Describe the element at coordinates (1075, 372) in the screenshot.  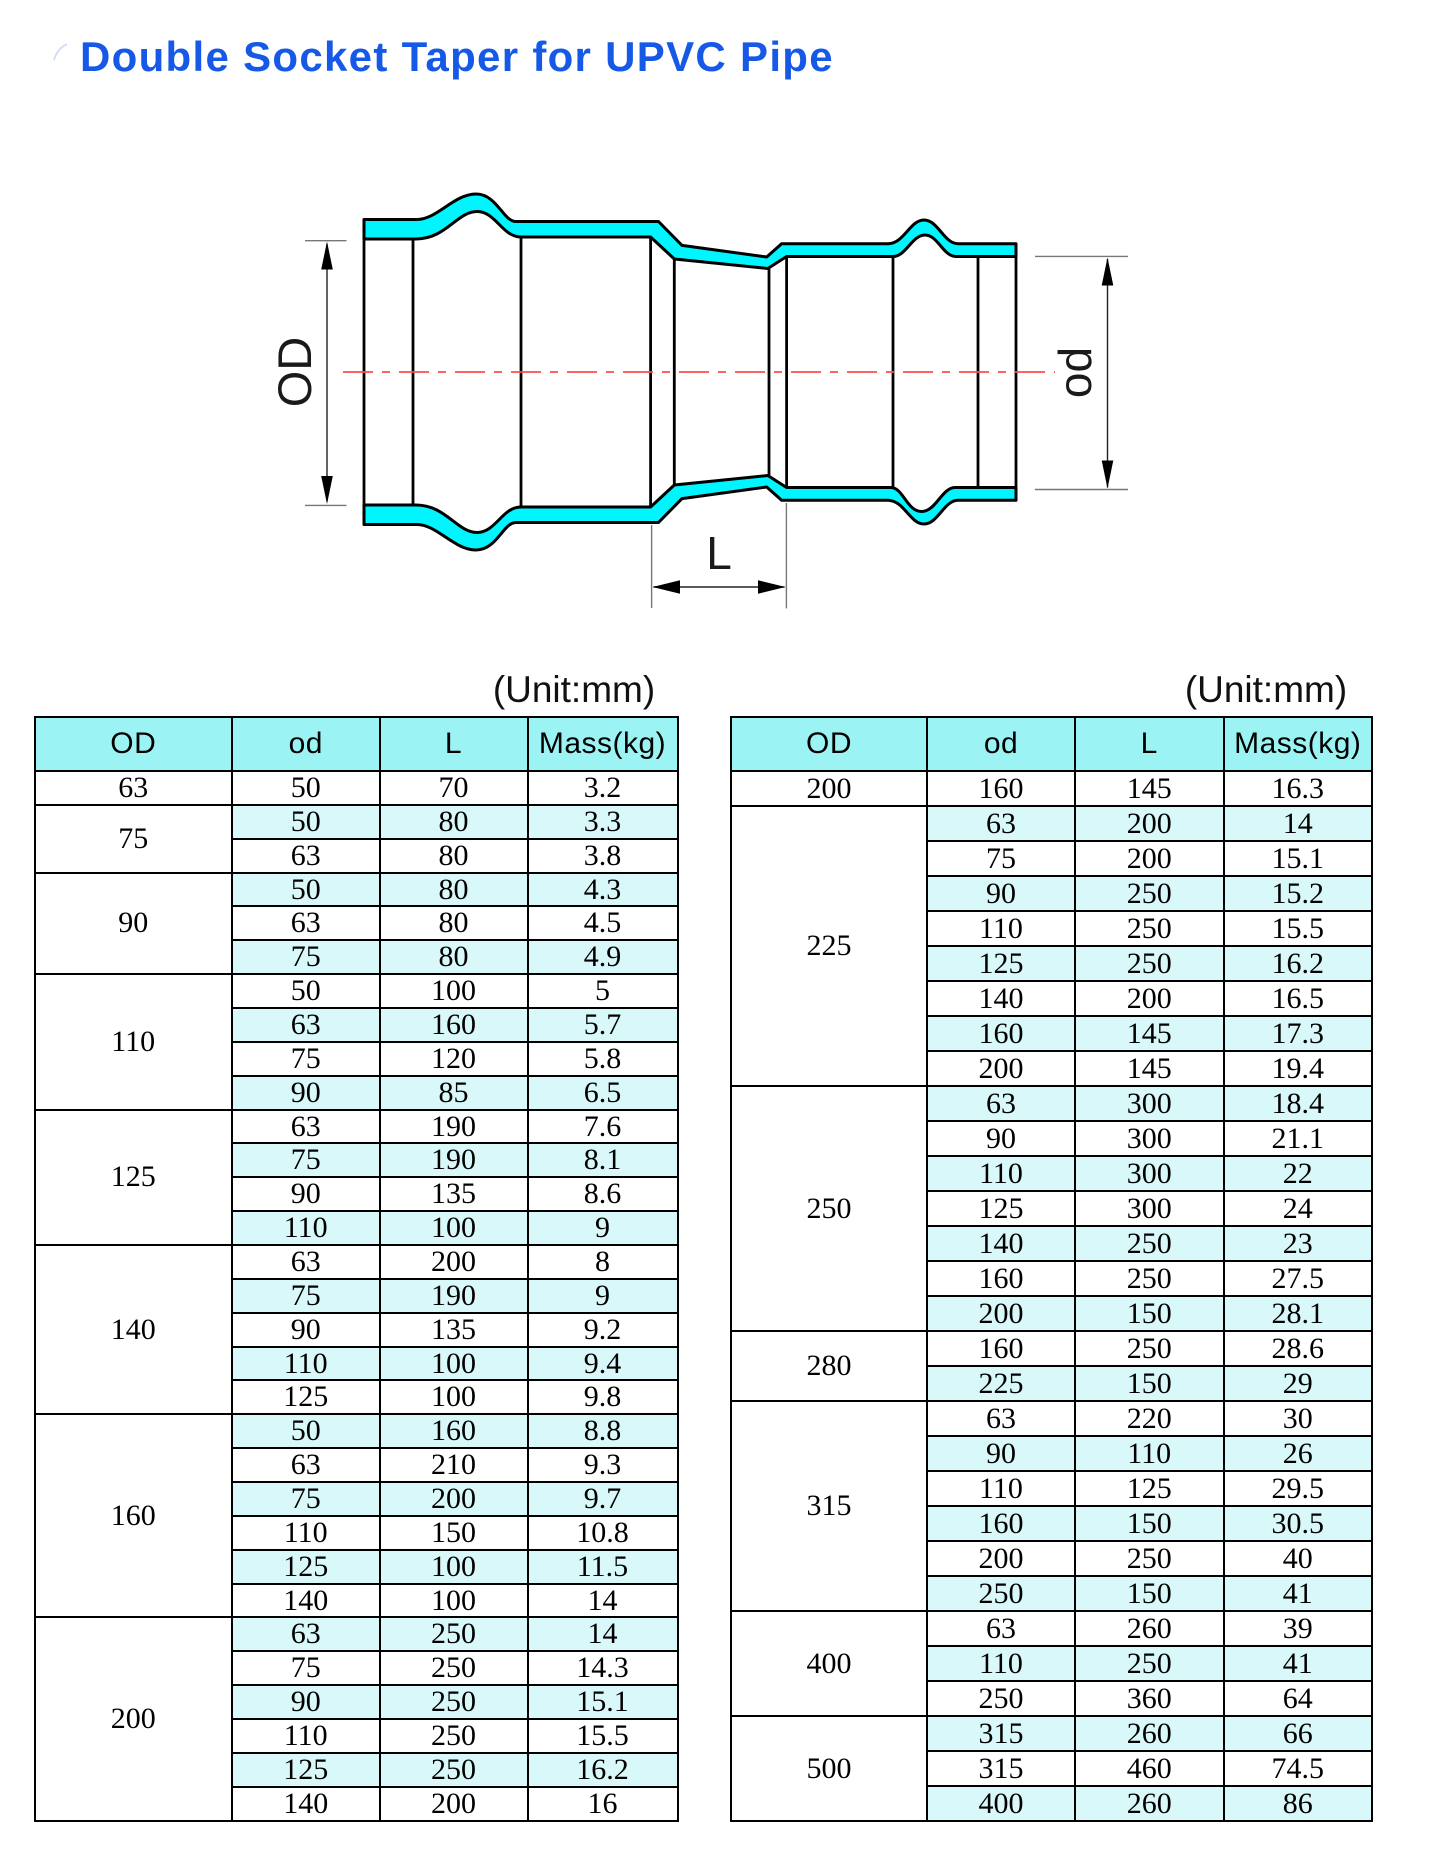
I see `svg-text: od` at that location.